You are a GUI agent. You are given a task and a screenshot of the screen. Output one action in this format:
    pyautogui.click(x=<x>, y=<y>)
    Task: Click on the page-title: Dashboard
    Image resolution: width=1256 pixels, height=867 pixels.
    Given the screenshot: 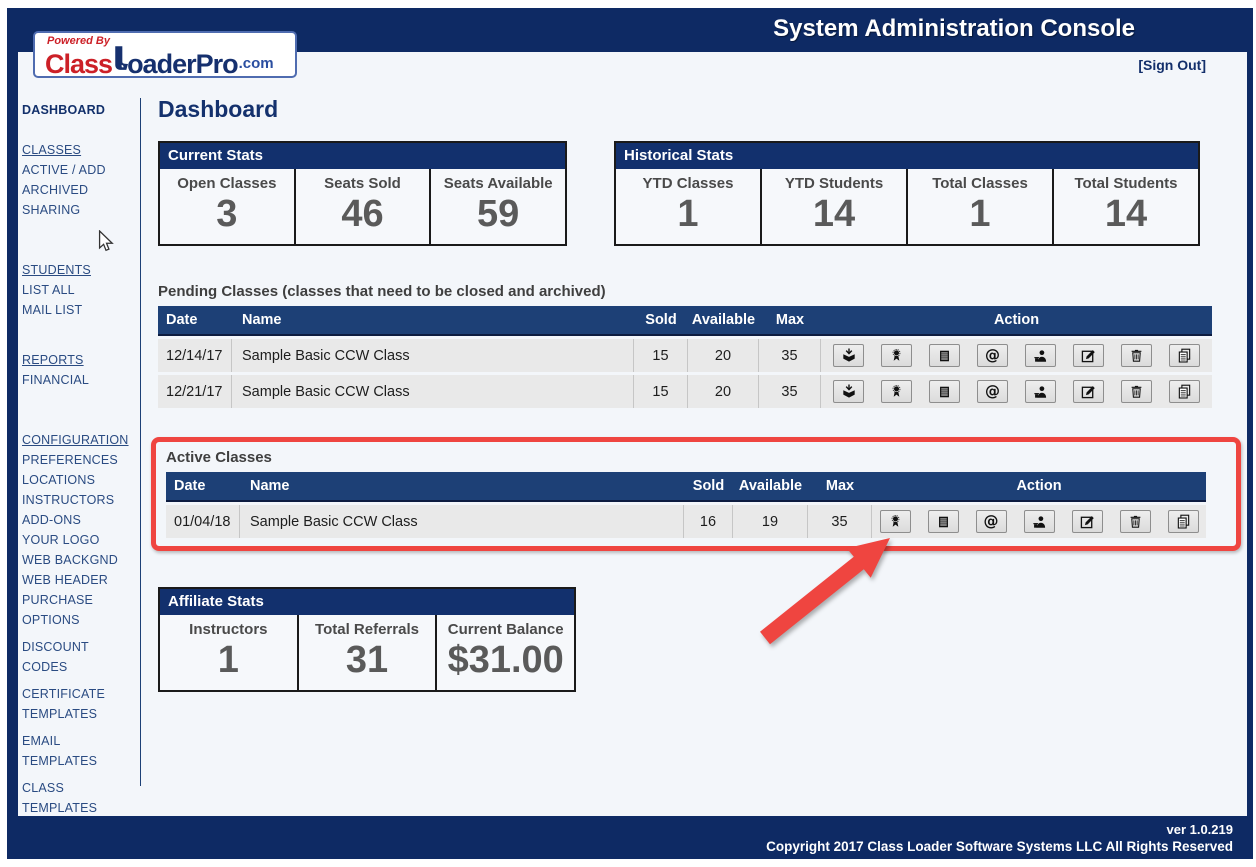 What is the action you would take?
    pyautogui.click(x=218, y=109)
    